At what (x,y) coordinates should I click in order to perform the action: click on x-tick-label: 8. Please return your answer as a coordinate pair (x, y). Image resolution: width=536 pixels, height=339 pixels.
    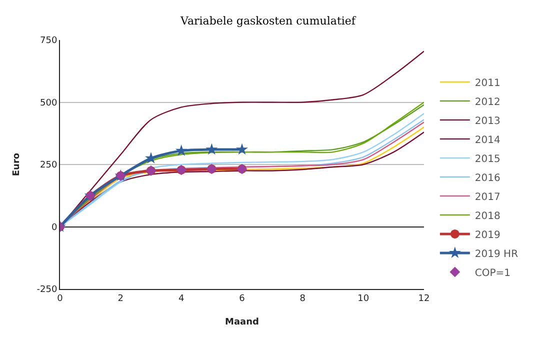
    Looking at the image, I should click on (303, 299).